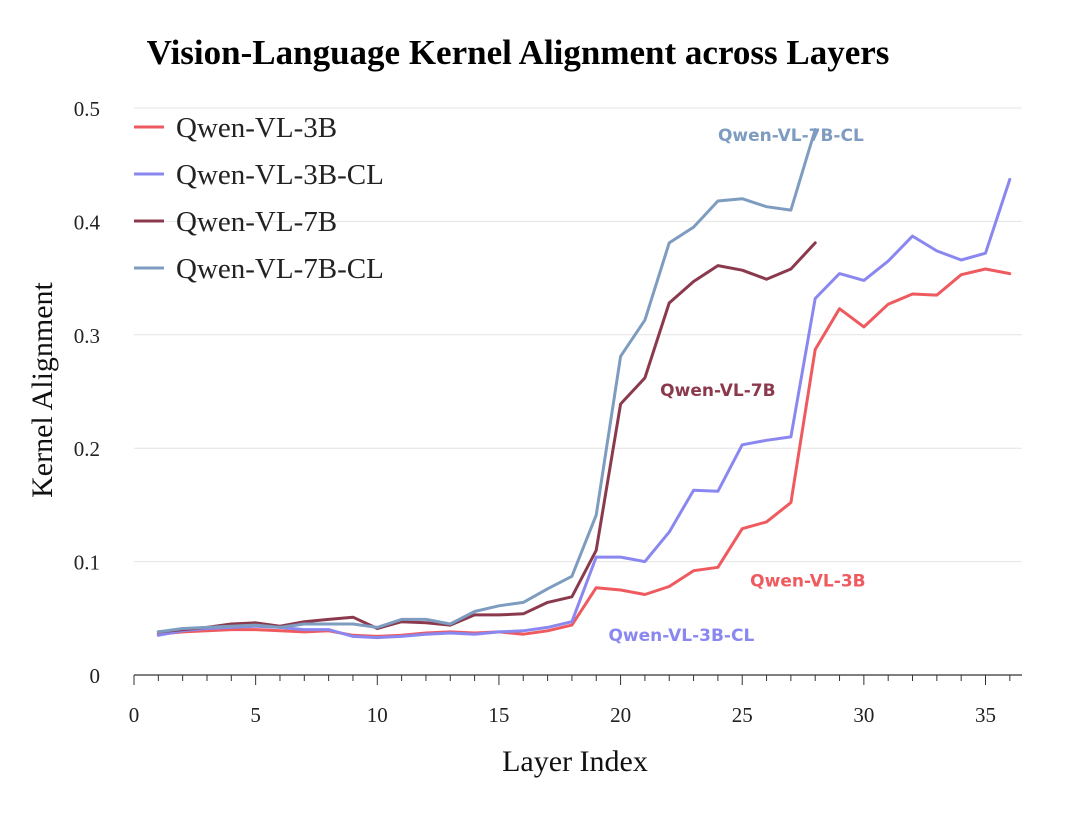 The height and width of the screenshot is (815, 1080). Describe the element at coordinates (134, 715) in the screenshot. I see `x-tick-label: 0` at that location.